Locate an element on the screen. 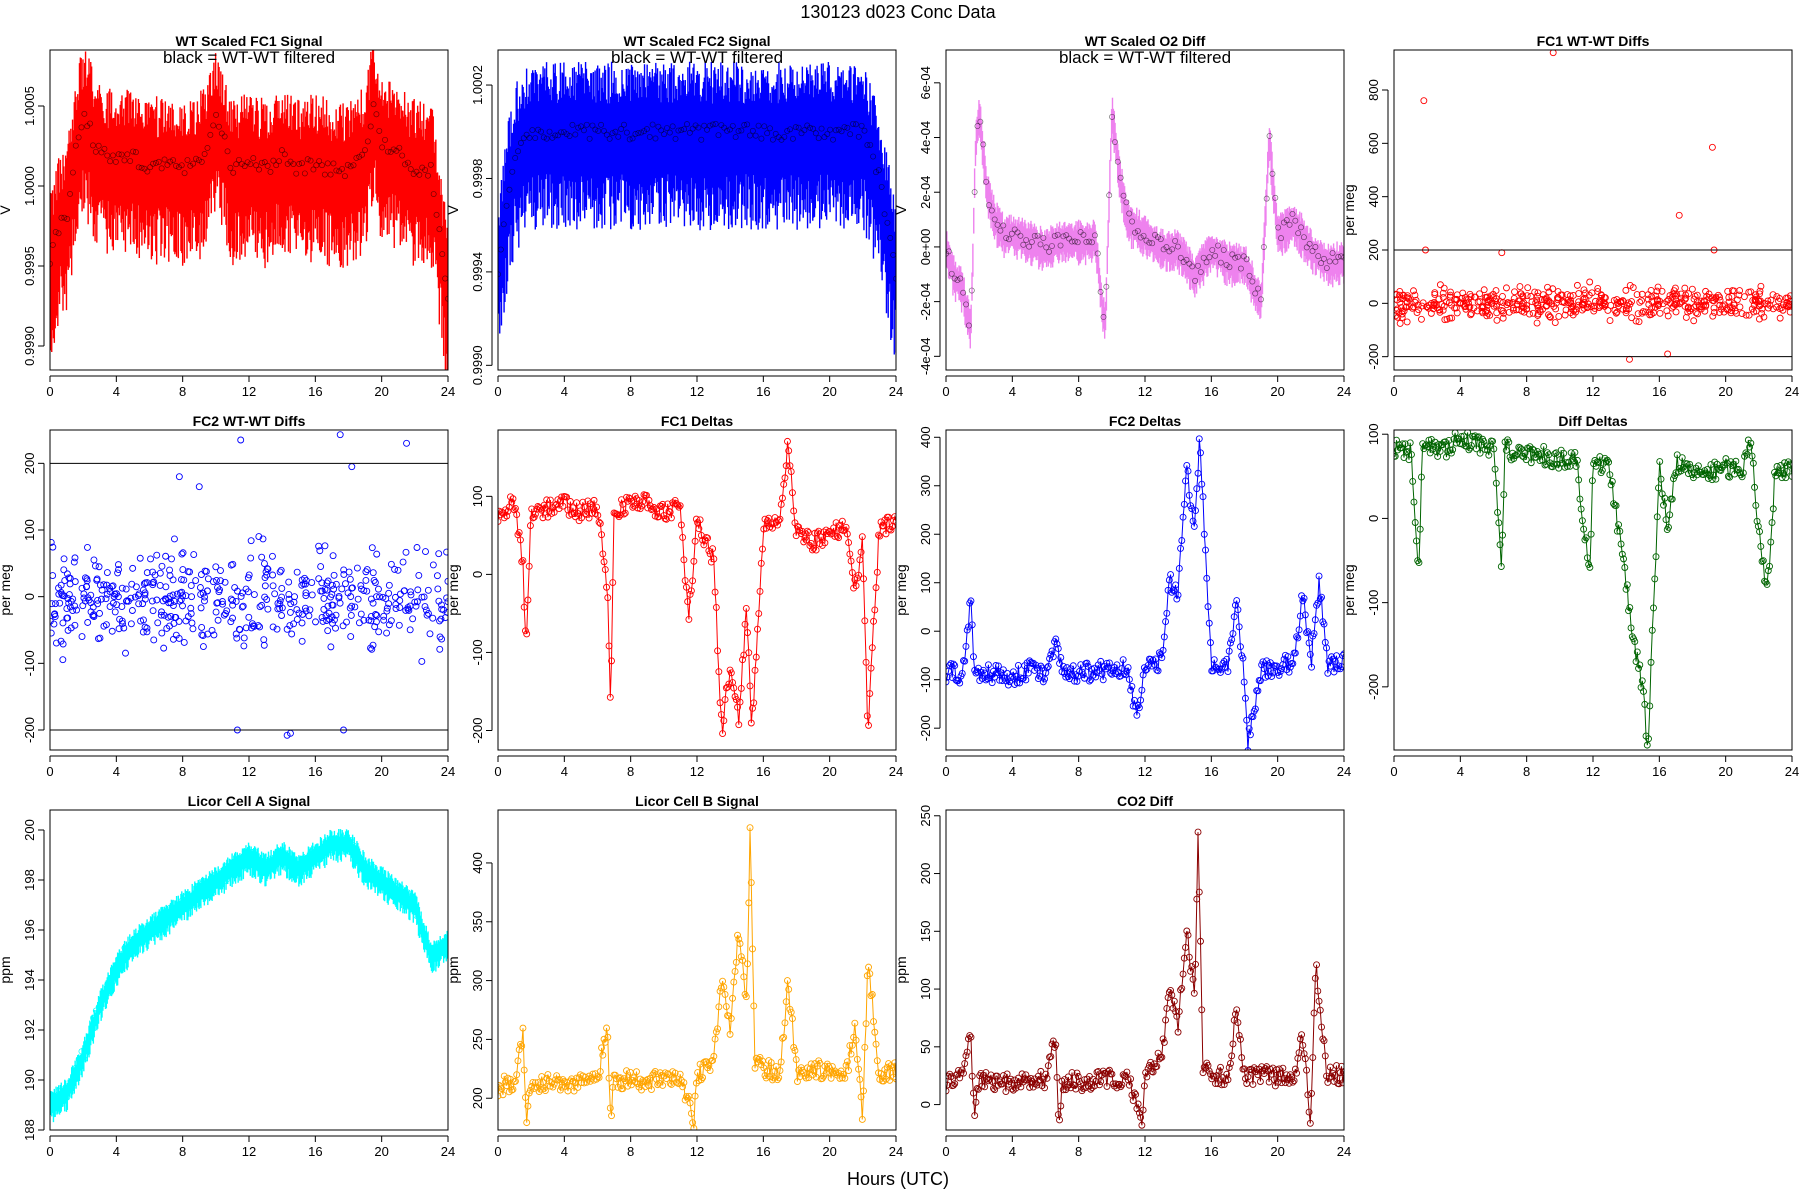  y-tick-label: -4e-04 is located at coordinates (925, 357).